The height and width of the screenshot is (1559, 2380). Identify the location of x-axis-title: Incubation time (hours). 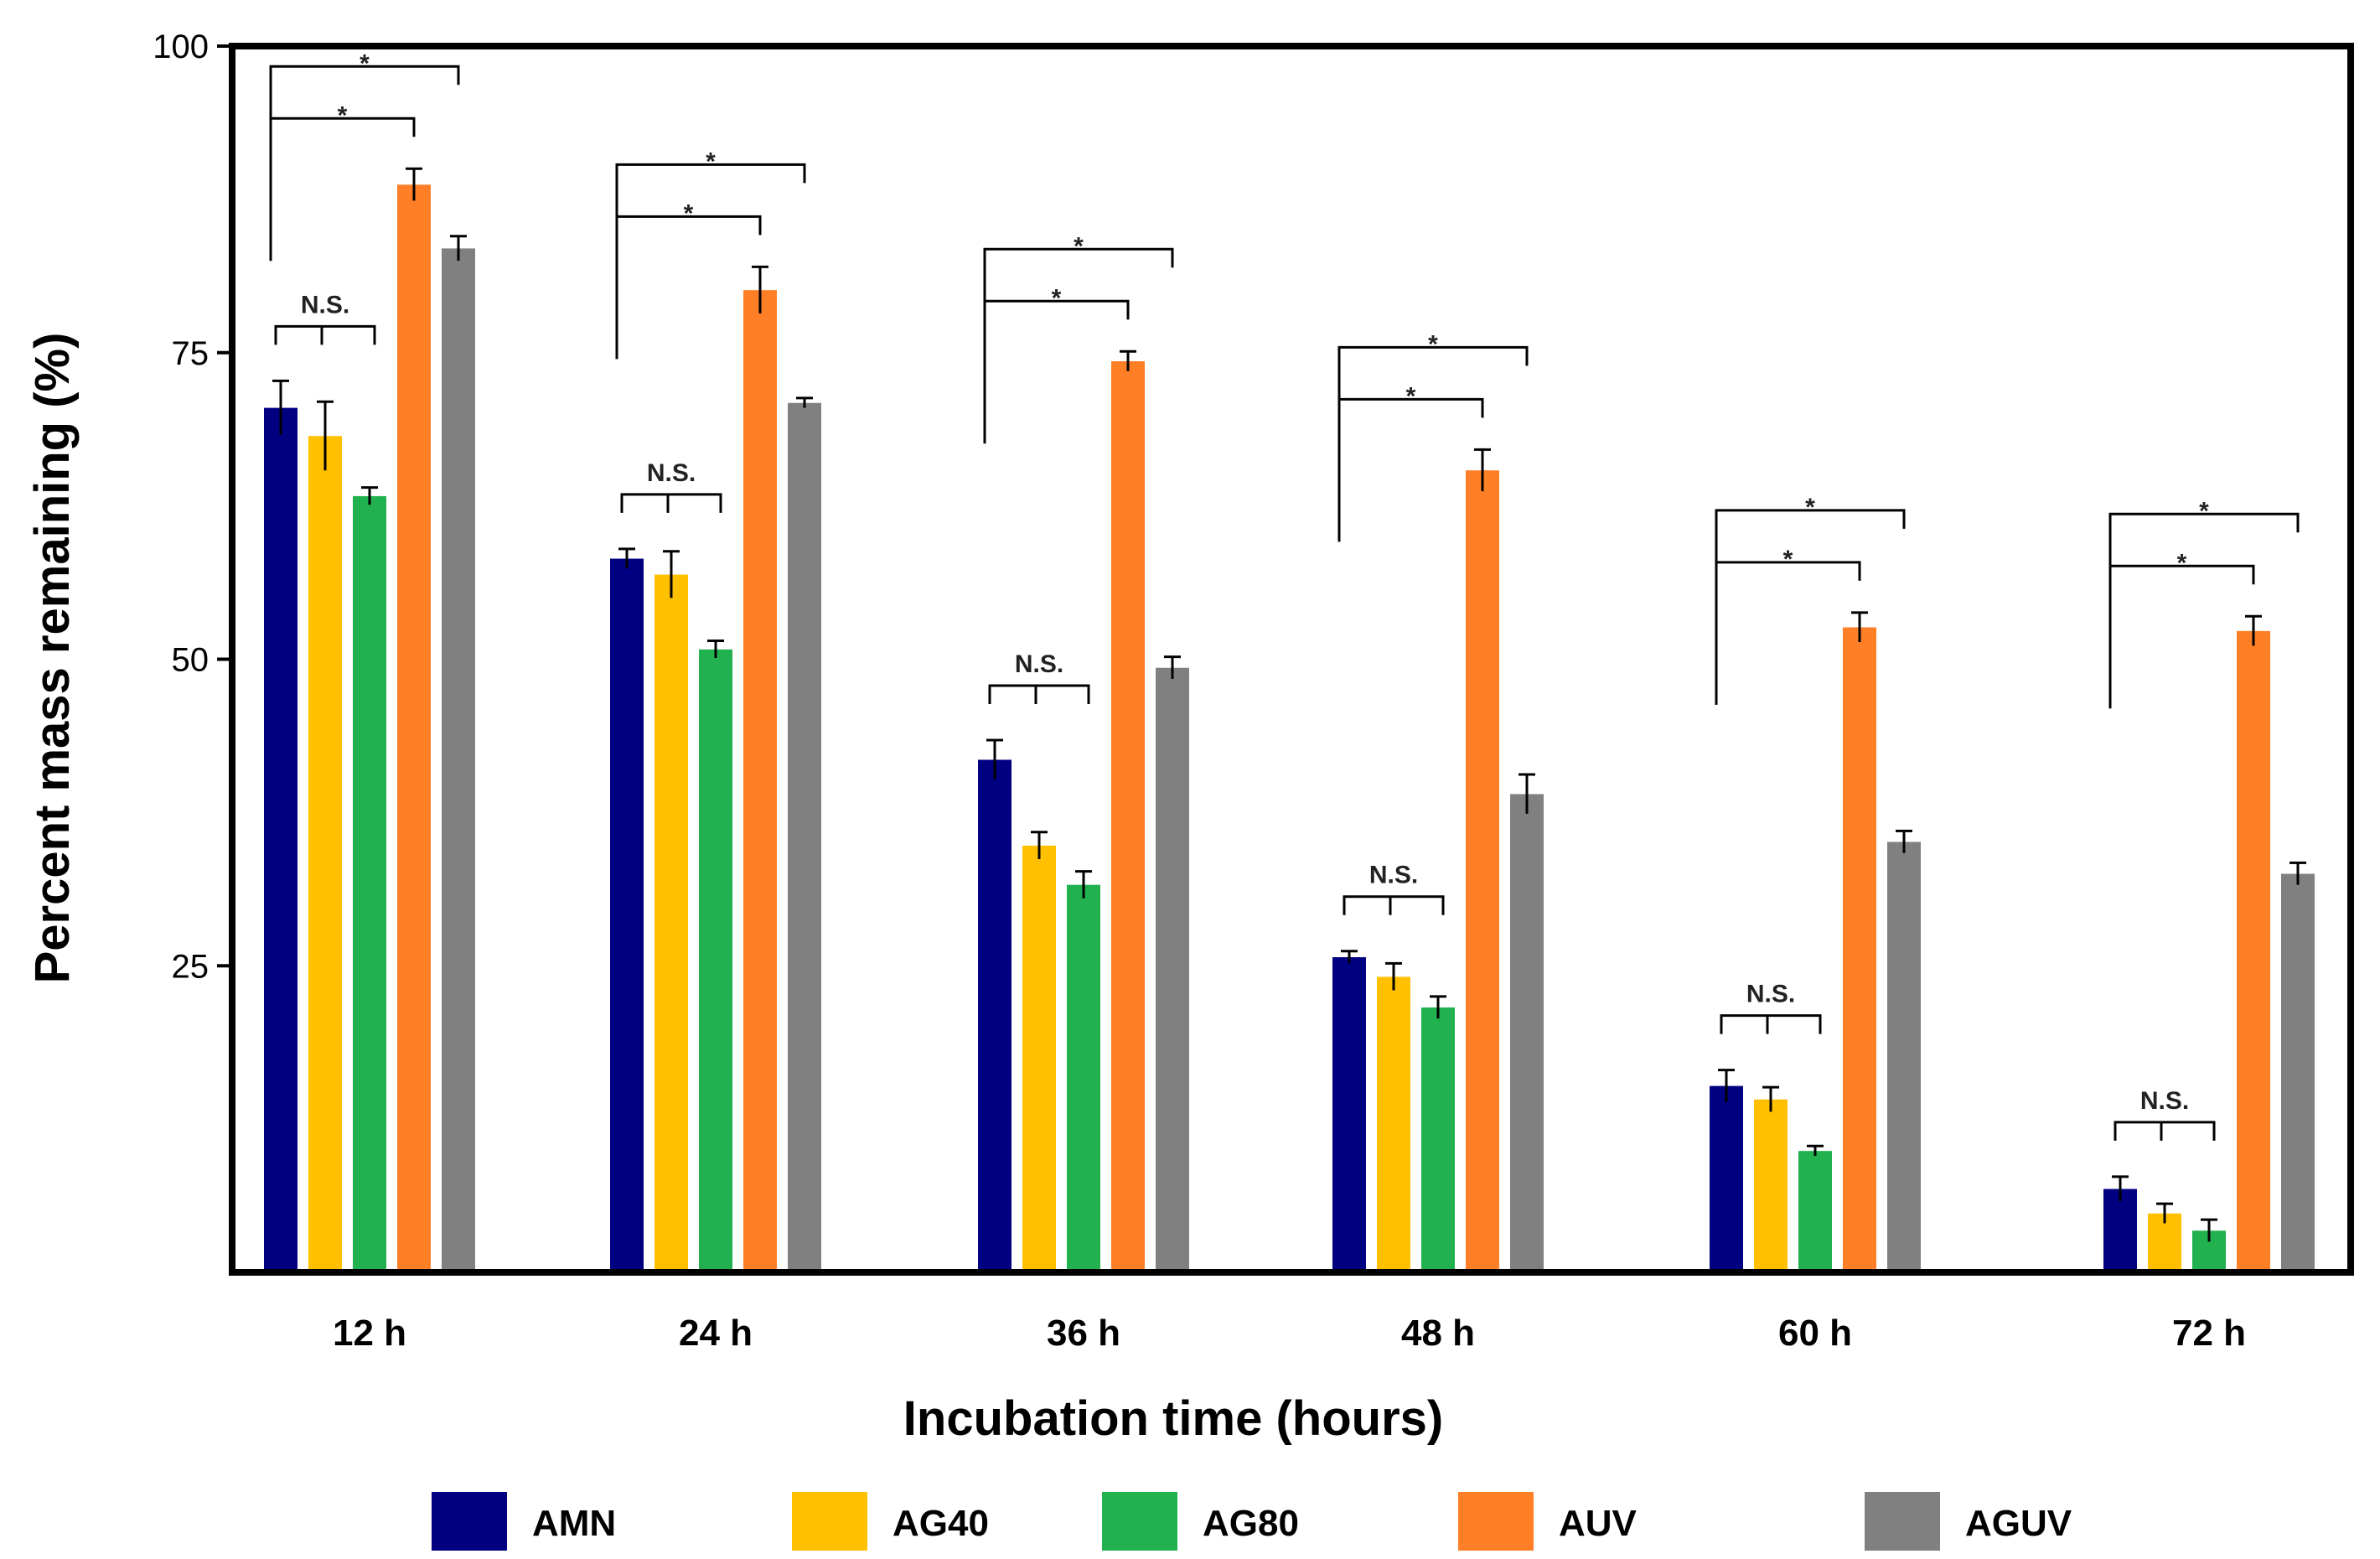
(1173, 1418).